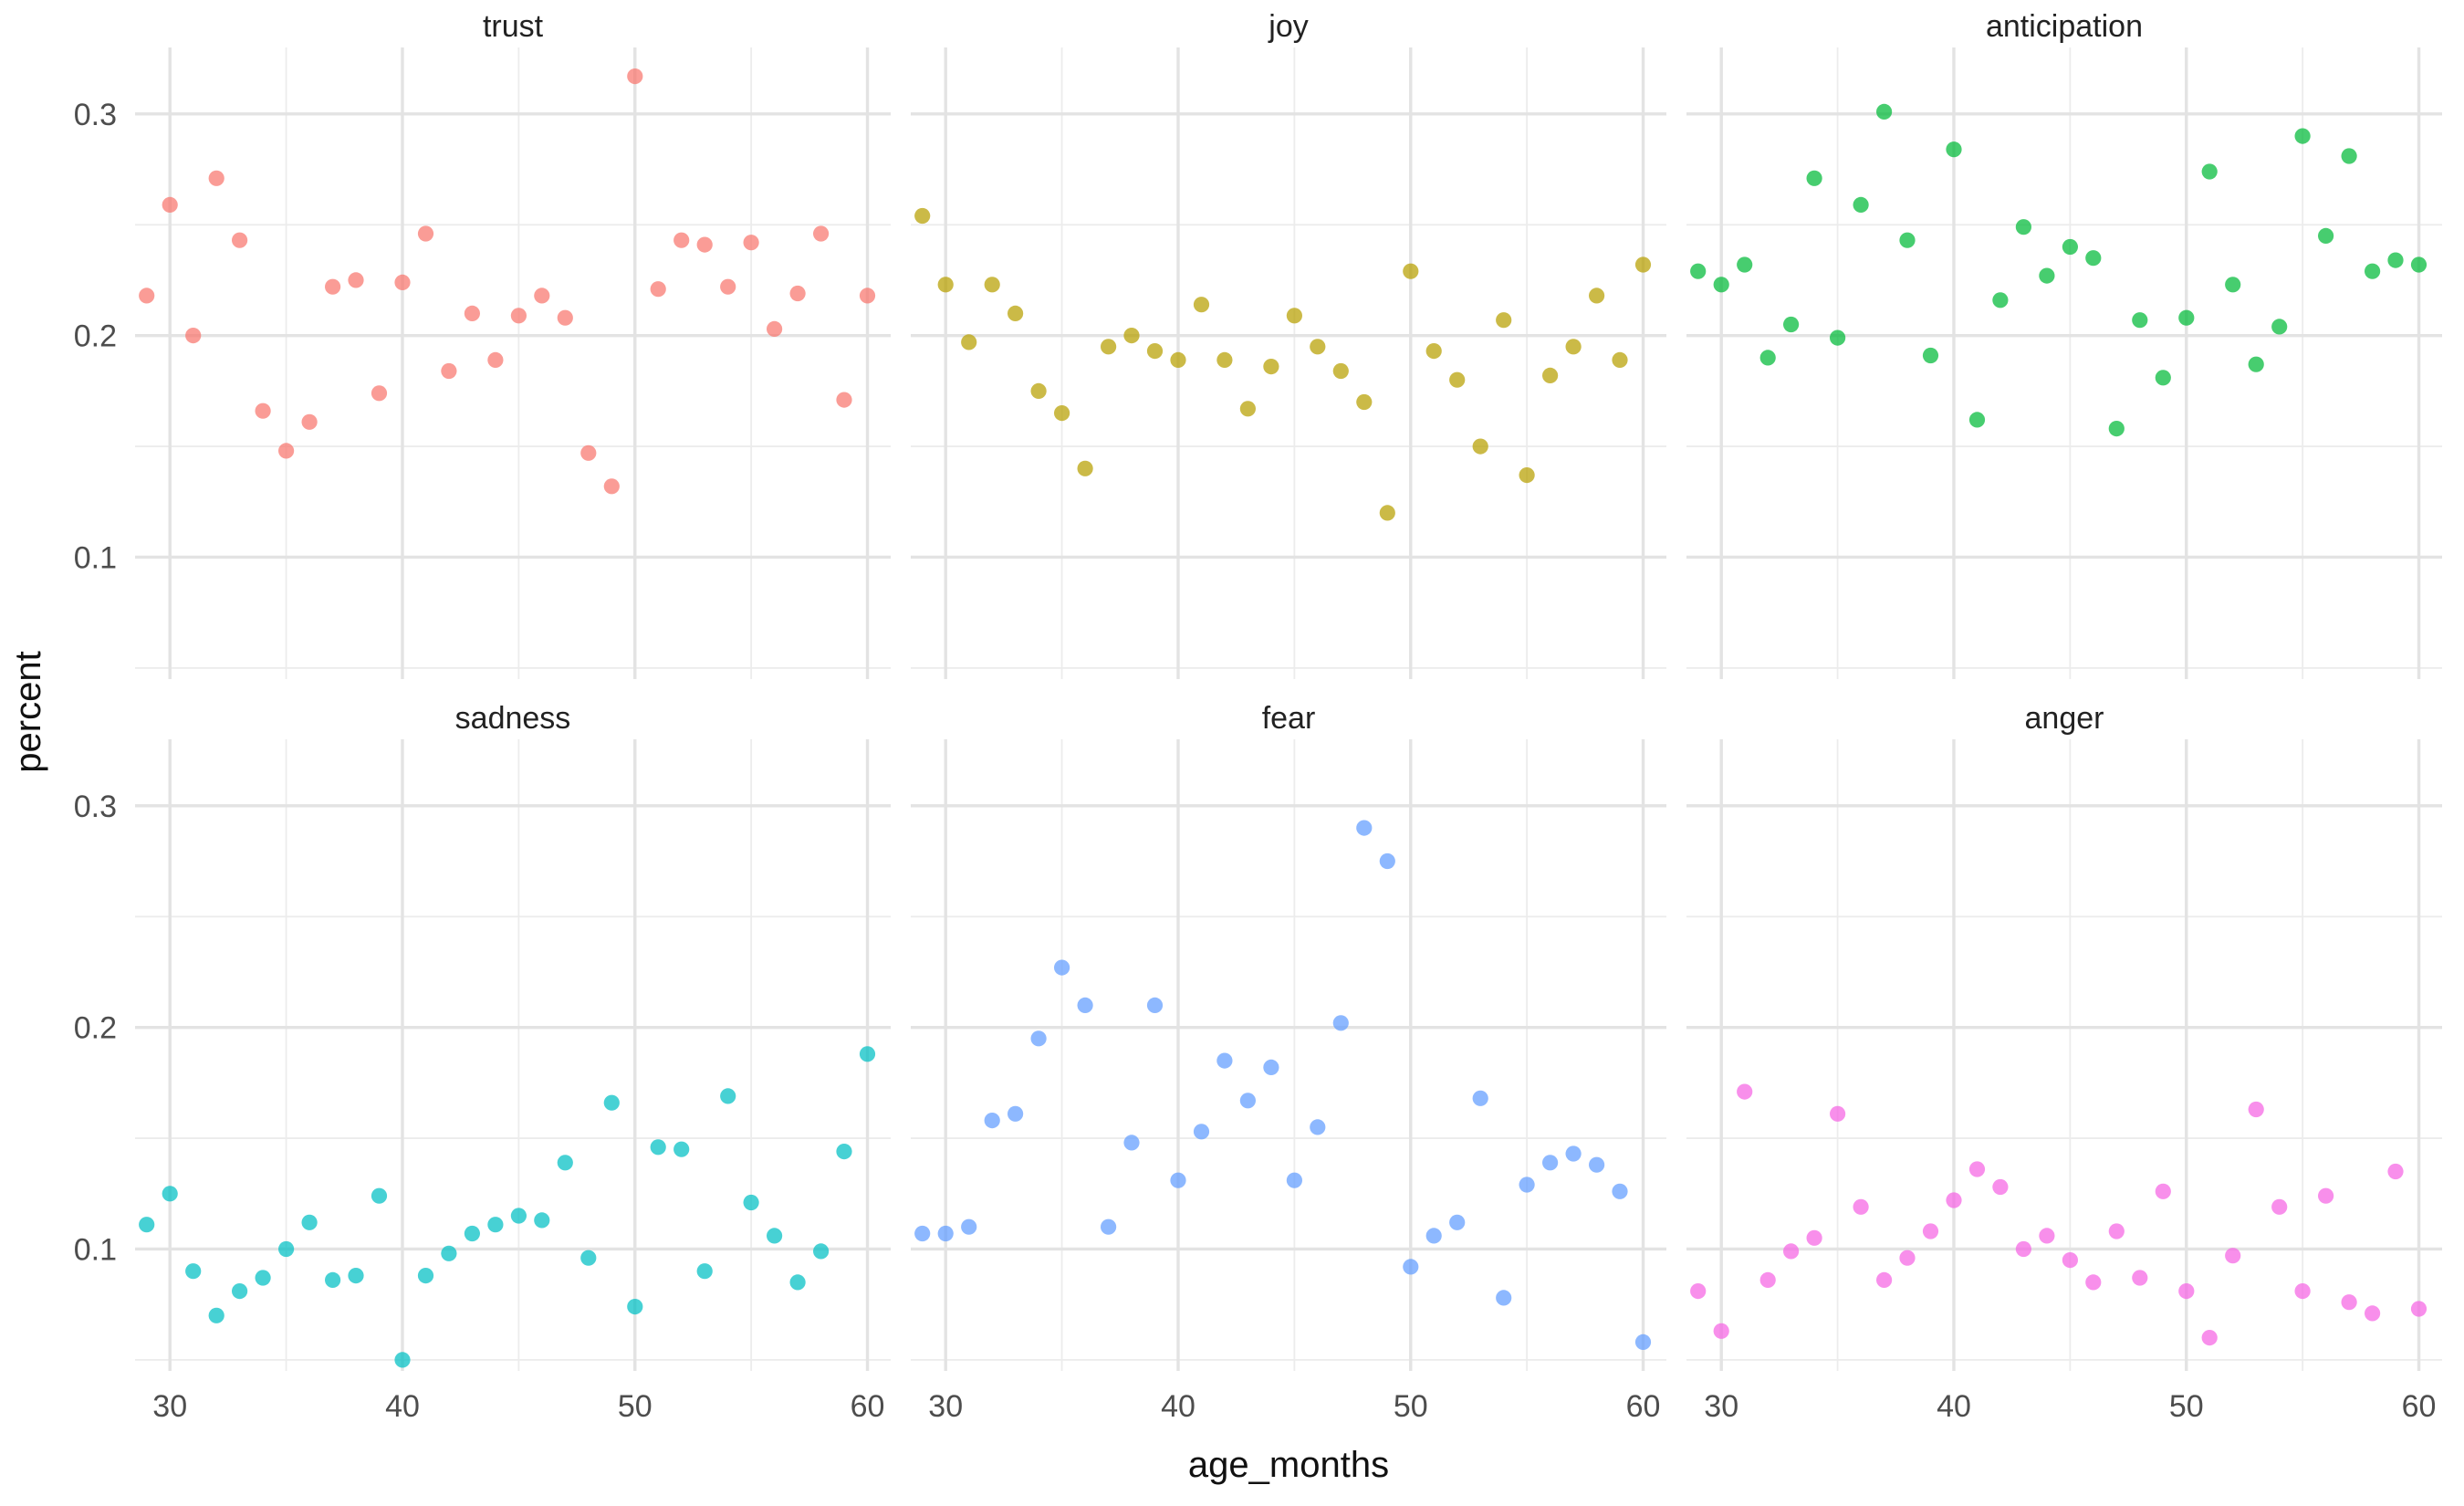 The image size is (2464, 1506). I want to click on y-tick-label: 0.1, so click(95, 557).